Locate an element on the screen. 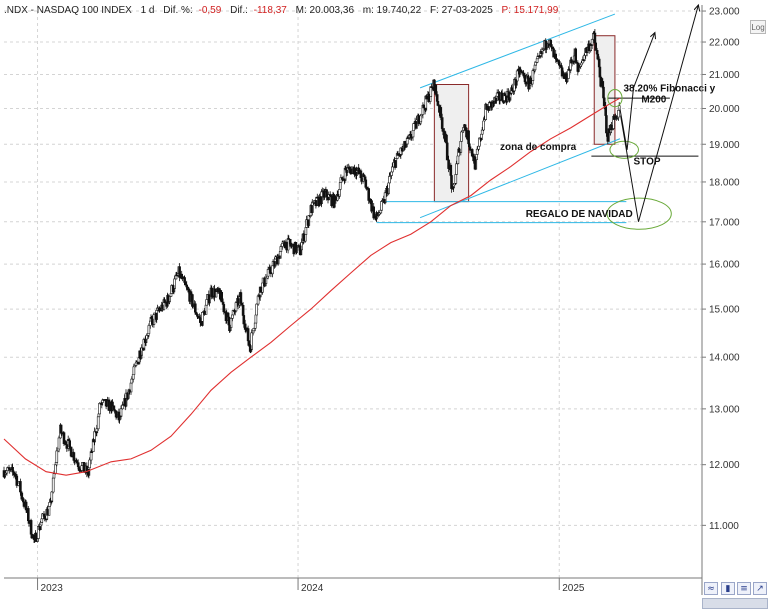 The image size is (770, 612). annotation-label: STOP is located at coordinates (646, 161).